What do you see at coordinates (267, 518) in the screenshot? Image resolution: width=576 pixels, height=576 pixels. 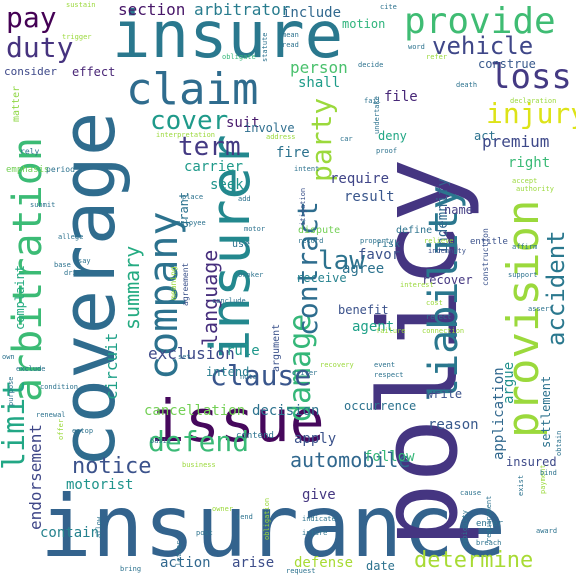 I see `cloud-word: obligation` at bounding box center [267, 518].